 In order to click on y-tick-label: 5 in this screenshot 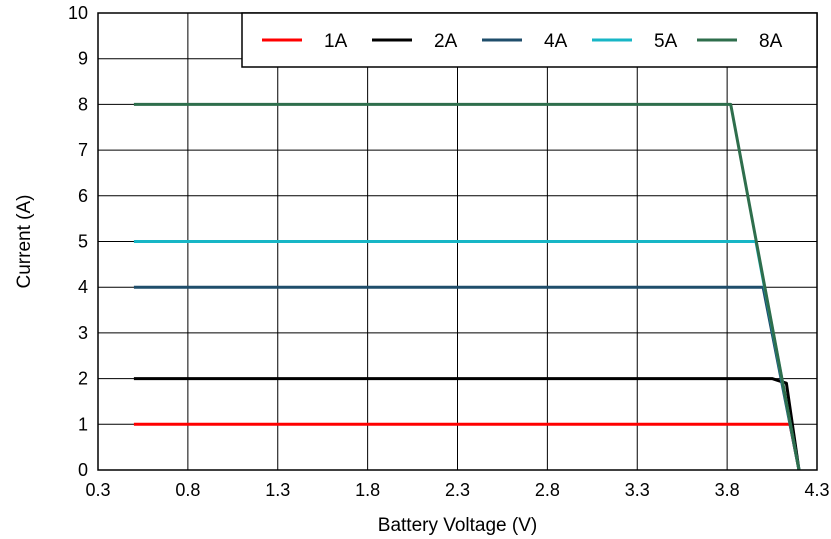, I will do `click(83, 242)`.